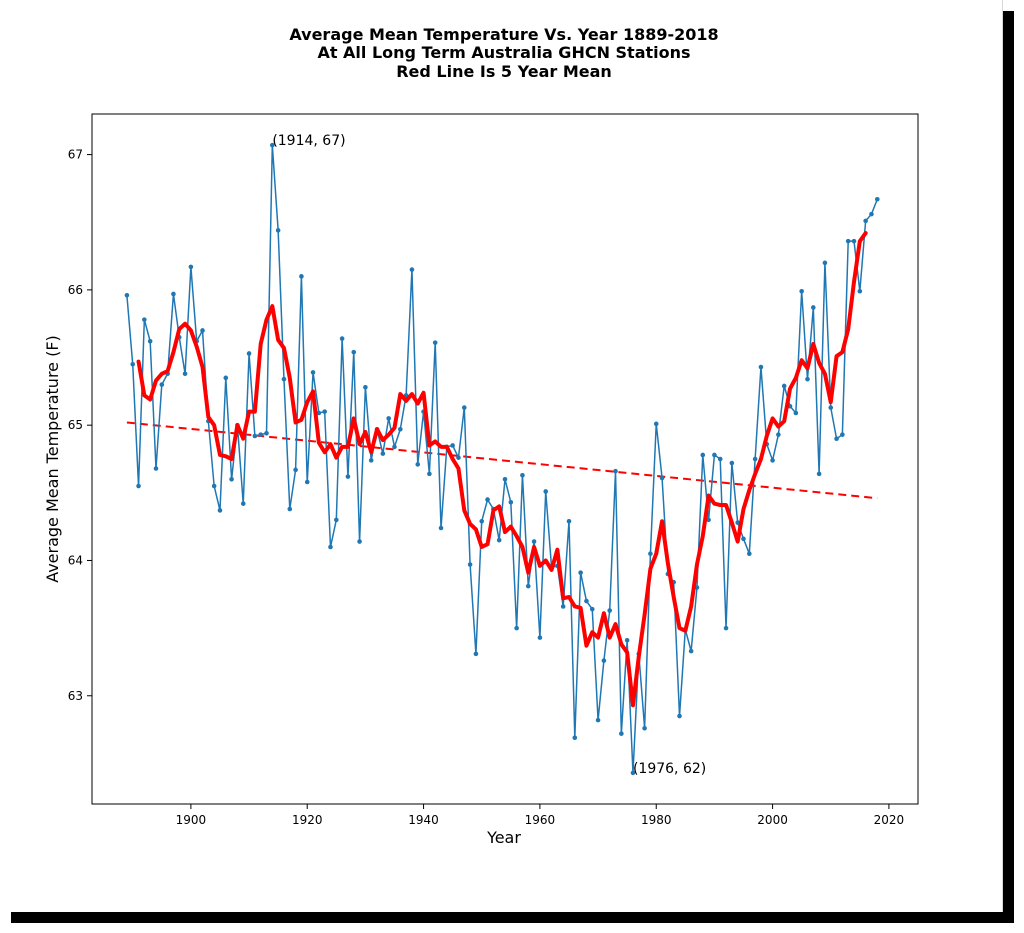 The image size is (1024, 933). I want to click on x-tick-label: 1920, so click(307, 820).